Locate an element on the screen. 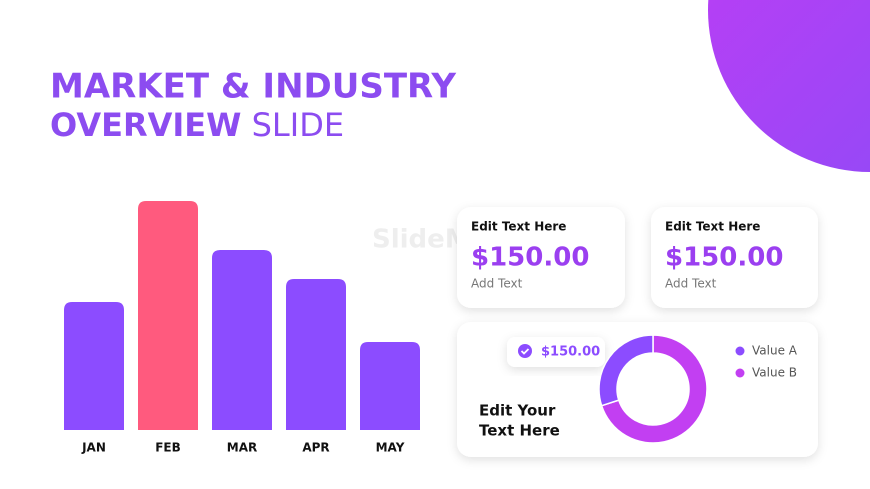  x-tick-label: FEB is located at coordinates (168, 448).